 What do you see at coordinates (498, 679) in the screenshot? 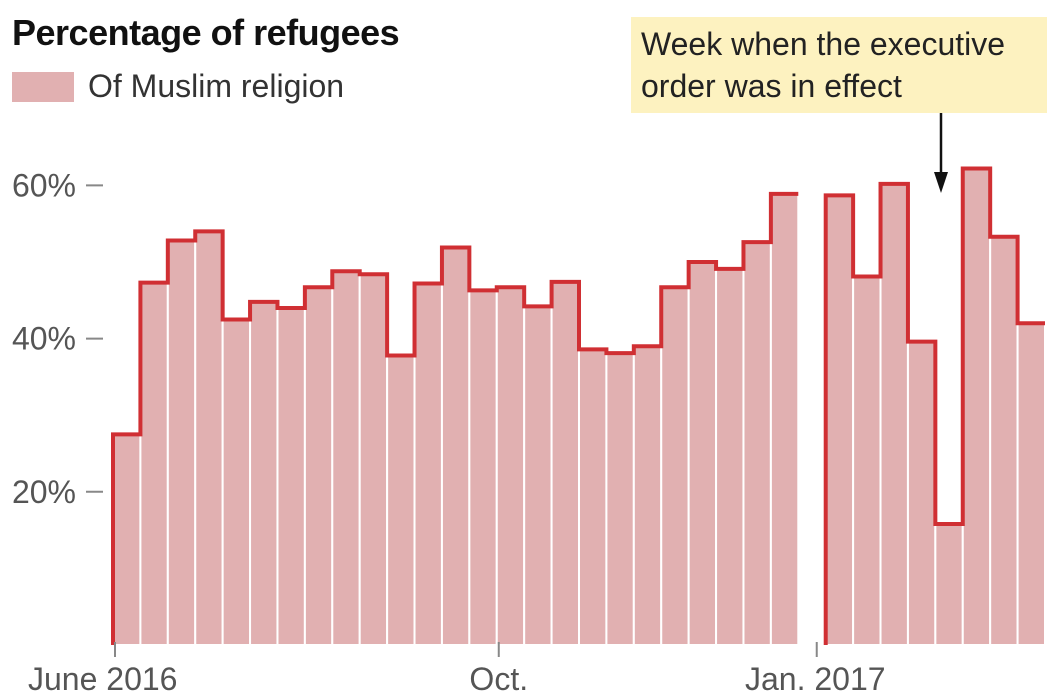
I see `x-tick-label: Oct.` at bounding box center [498, 679].